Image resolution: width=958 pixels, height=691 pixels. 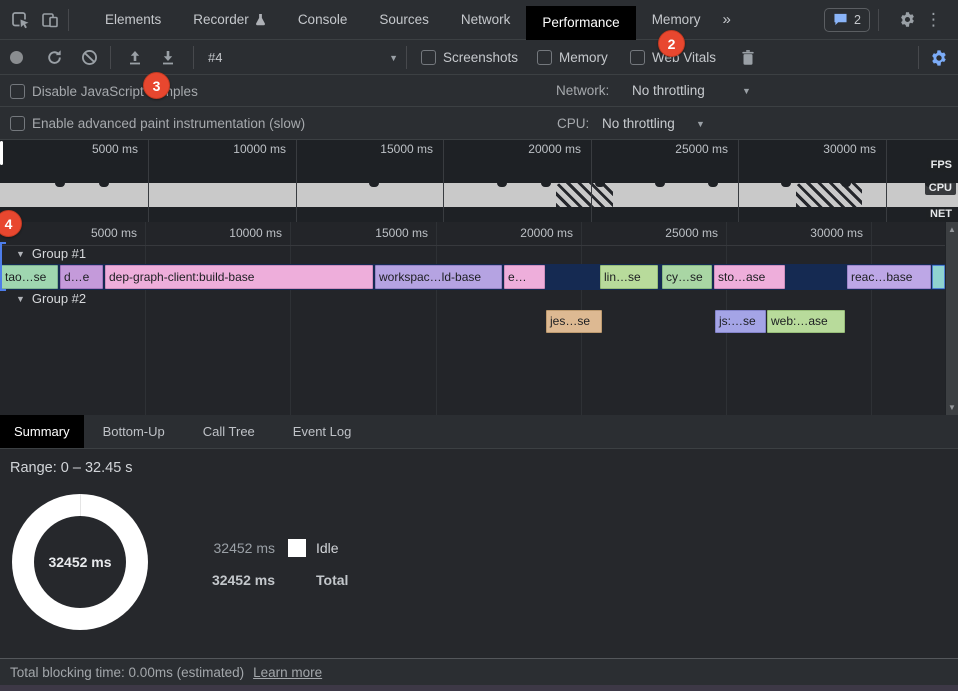 What do you see at coordinates (572, 57) in the screenshot?
I see `memory-checkbox: Memory` at bounding box center [572, 57].